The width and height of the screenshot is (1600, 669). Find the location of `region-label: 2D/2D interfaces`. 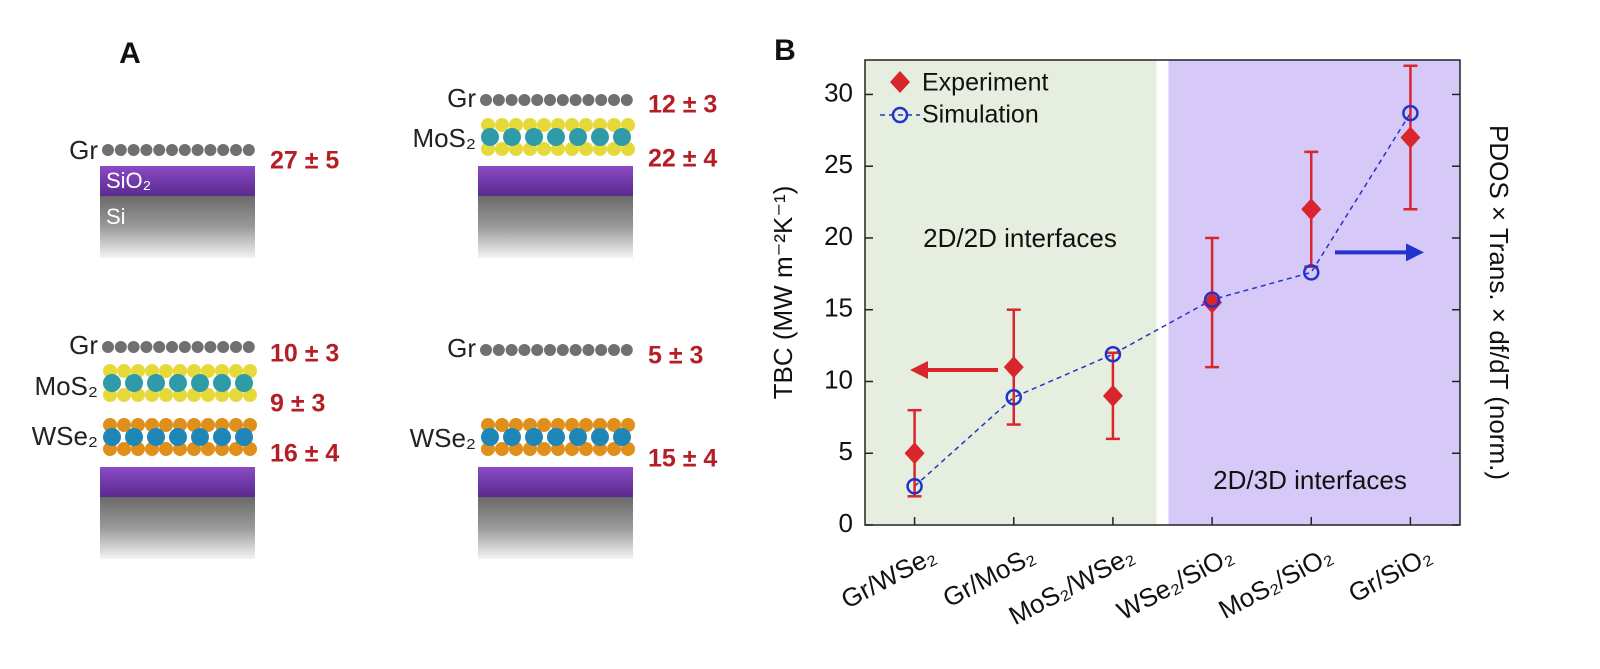

region-label: 2D/2D interfaces is located at coordinates (1020, 238).